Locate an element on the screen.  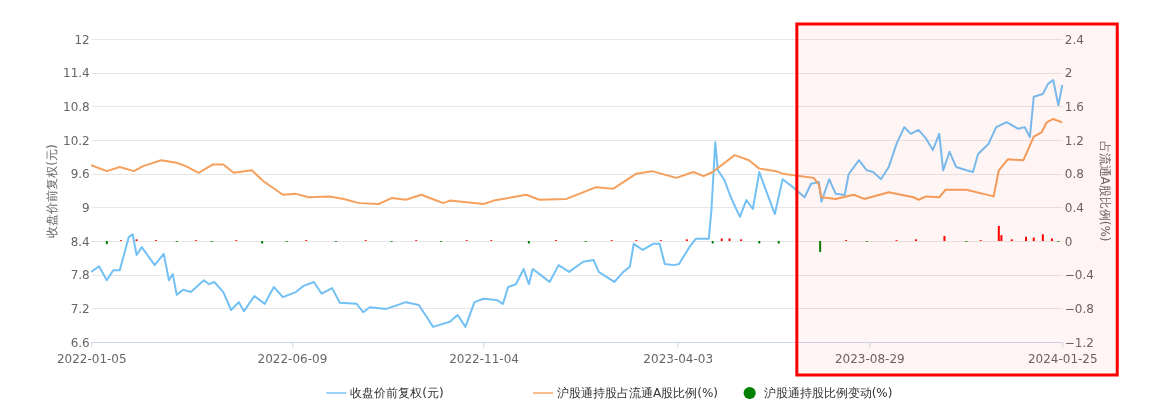
y-tick-label: 6.6 is located at coordinates (80, 342).